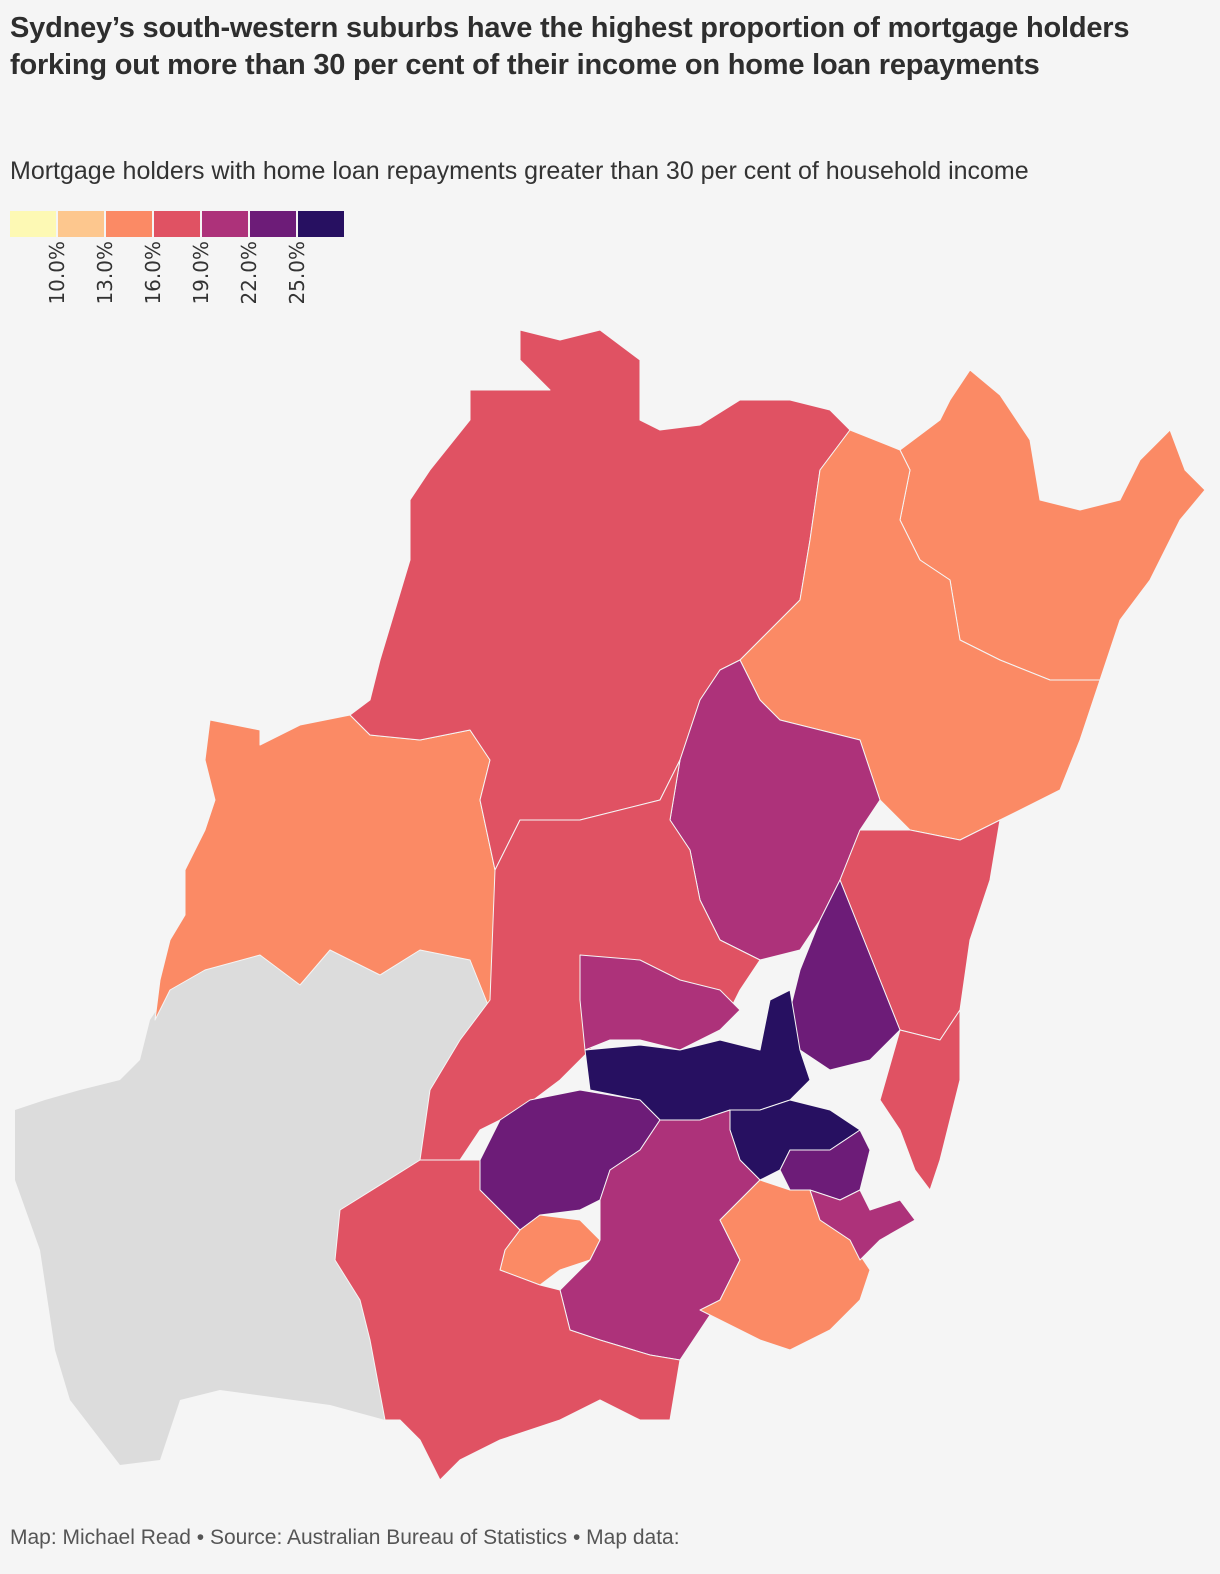  What do you see at coordinates (252, 1207) in the screenshot?
I see `map-region-nodata` at bounding box center [252, 1207].